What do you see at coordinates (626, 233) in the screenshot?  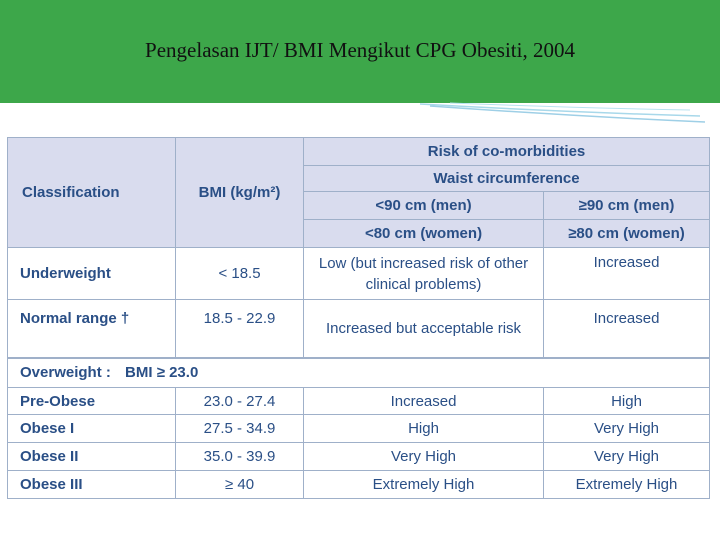 I see `header-col-b-women: ≥80 cm (women)` at bounding box center [626, 233].